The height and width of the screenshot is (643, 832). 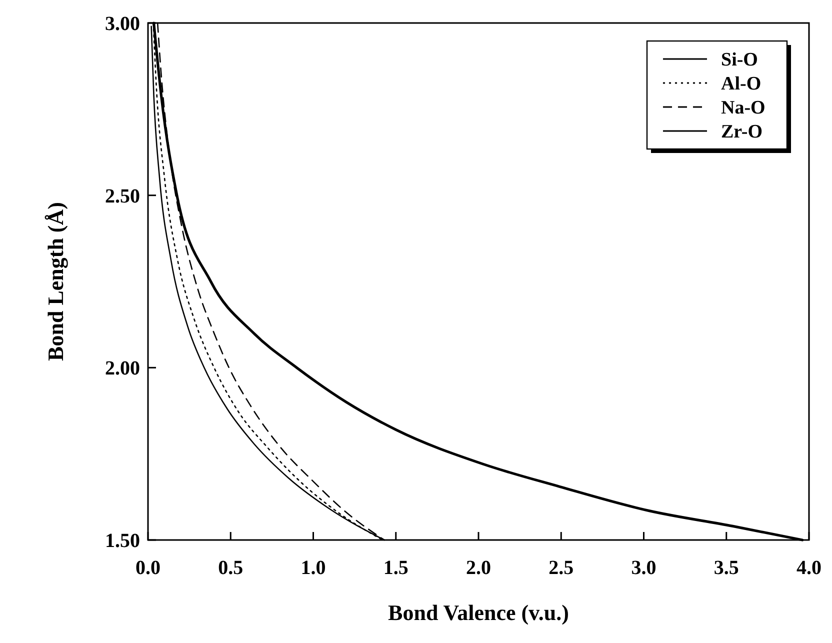 I want to click on x-tick-label: 1.5, so click(x=395, y=568).